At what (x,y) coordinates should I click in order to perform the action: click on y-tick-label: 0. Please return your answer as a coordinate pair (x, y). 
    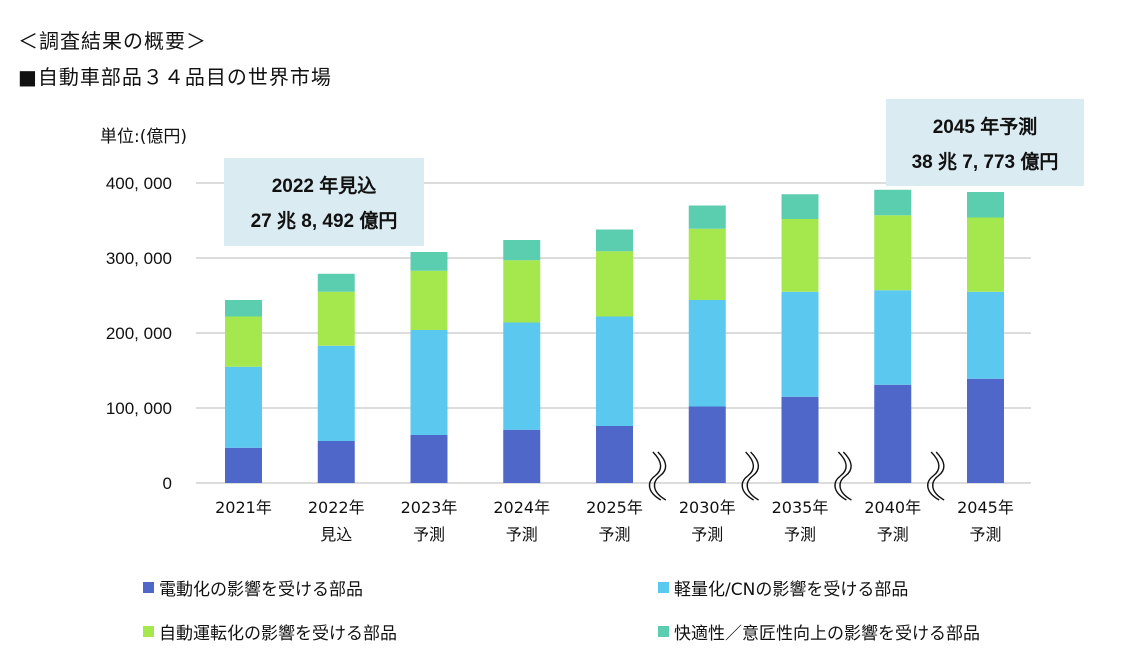
    Looking at the image, I should click on (167, 483).